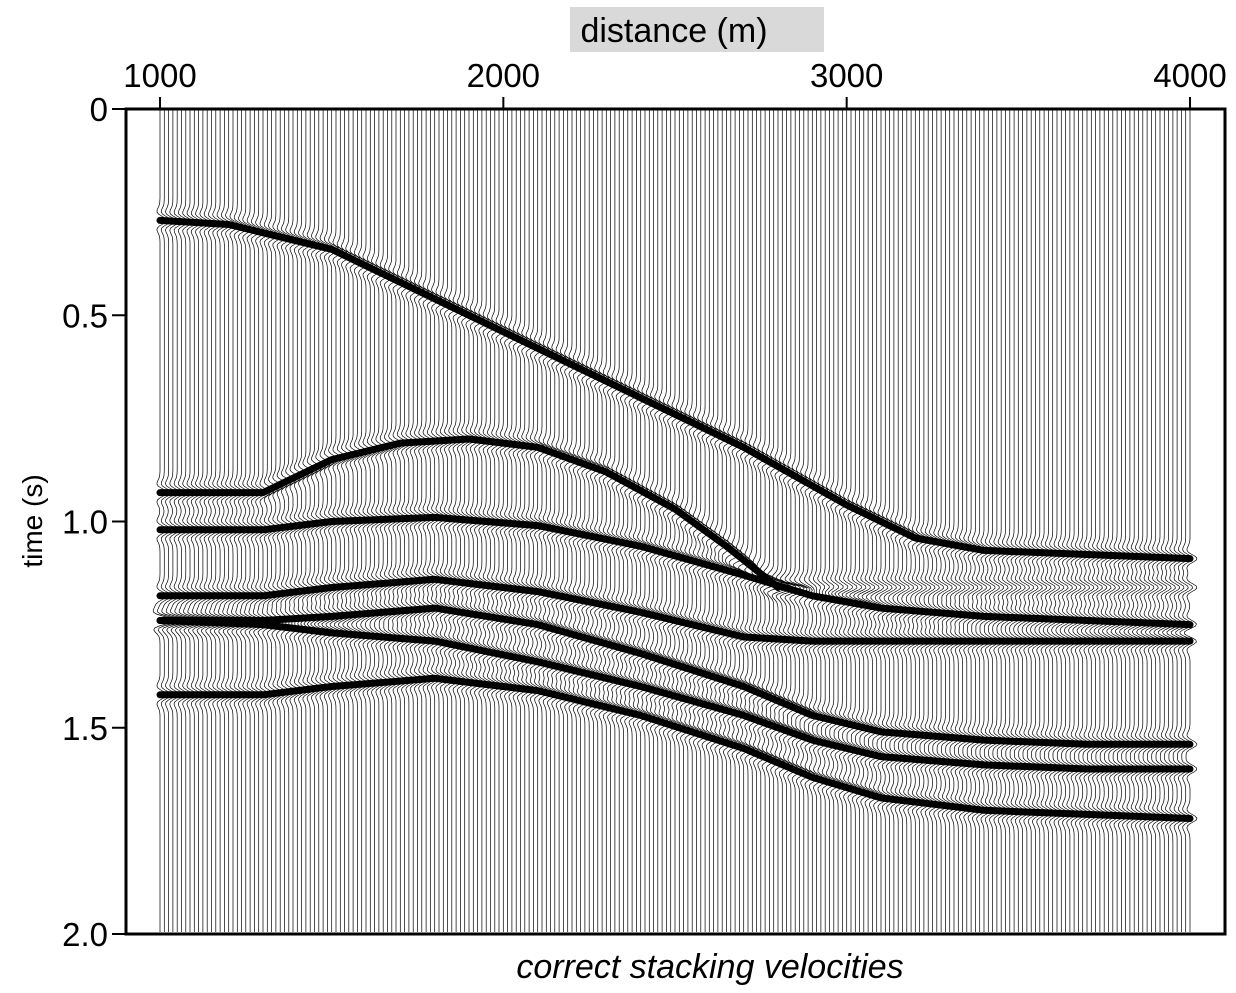 The width and height of the screenshot is (1236, 993). I want to click on y-tick-label: 1.5, so click(85, 728).